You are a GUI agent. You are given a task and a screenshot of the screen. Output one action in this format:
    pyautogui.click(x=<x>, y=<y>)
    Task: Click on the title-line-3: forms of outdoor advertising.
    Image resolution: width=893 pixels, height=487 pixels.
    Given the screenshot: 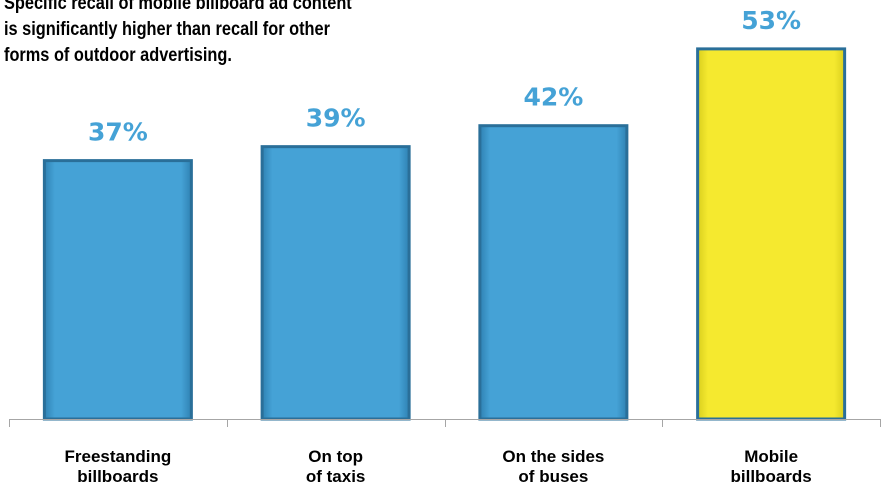 What is the action you would take?
    pyautogui.click(x=118, y=55)
    